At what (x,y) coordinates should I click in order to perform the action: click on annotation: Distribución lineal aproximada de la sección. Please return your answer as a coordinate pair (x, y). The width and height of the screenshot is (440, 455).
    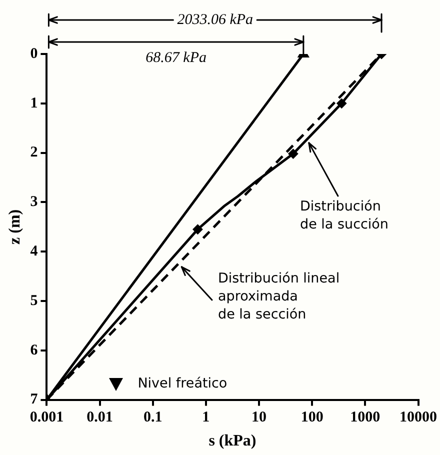
    Looking at the image, I should click on (279, 296).